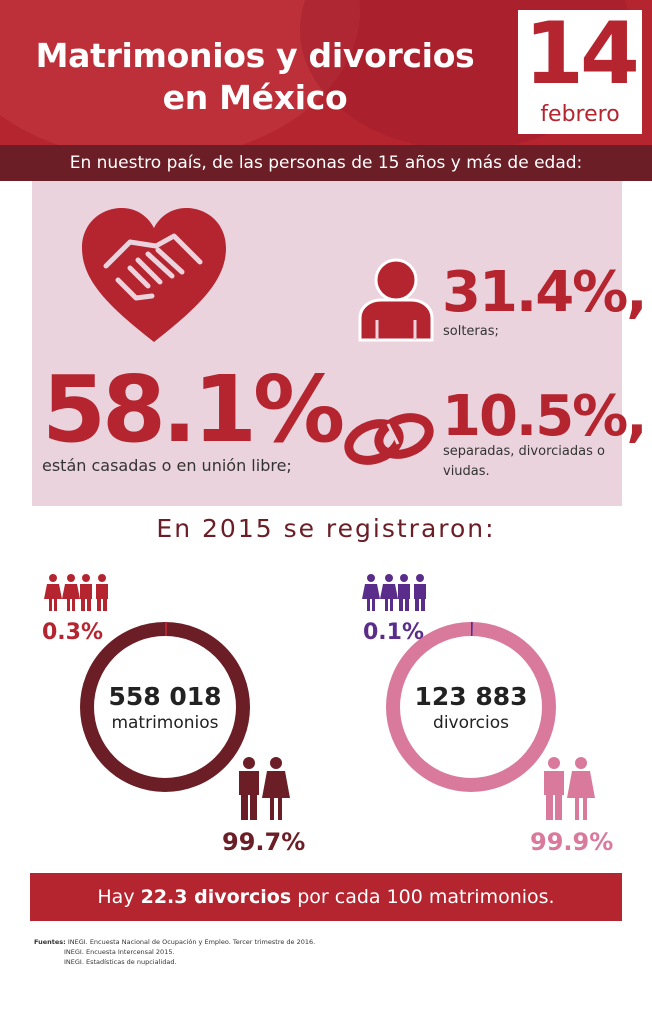  I want to click on date-badge: 14 febrero, so click(580, 69).